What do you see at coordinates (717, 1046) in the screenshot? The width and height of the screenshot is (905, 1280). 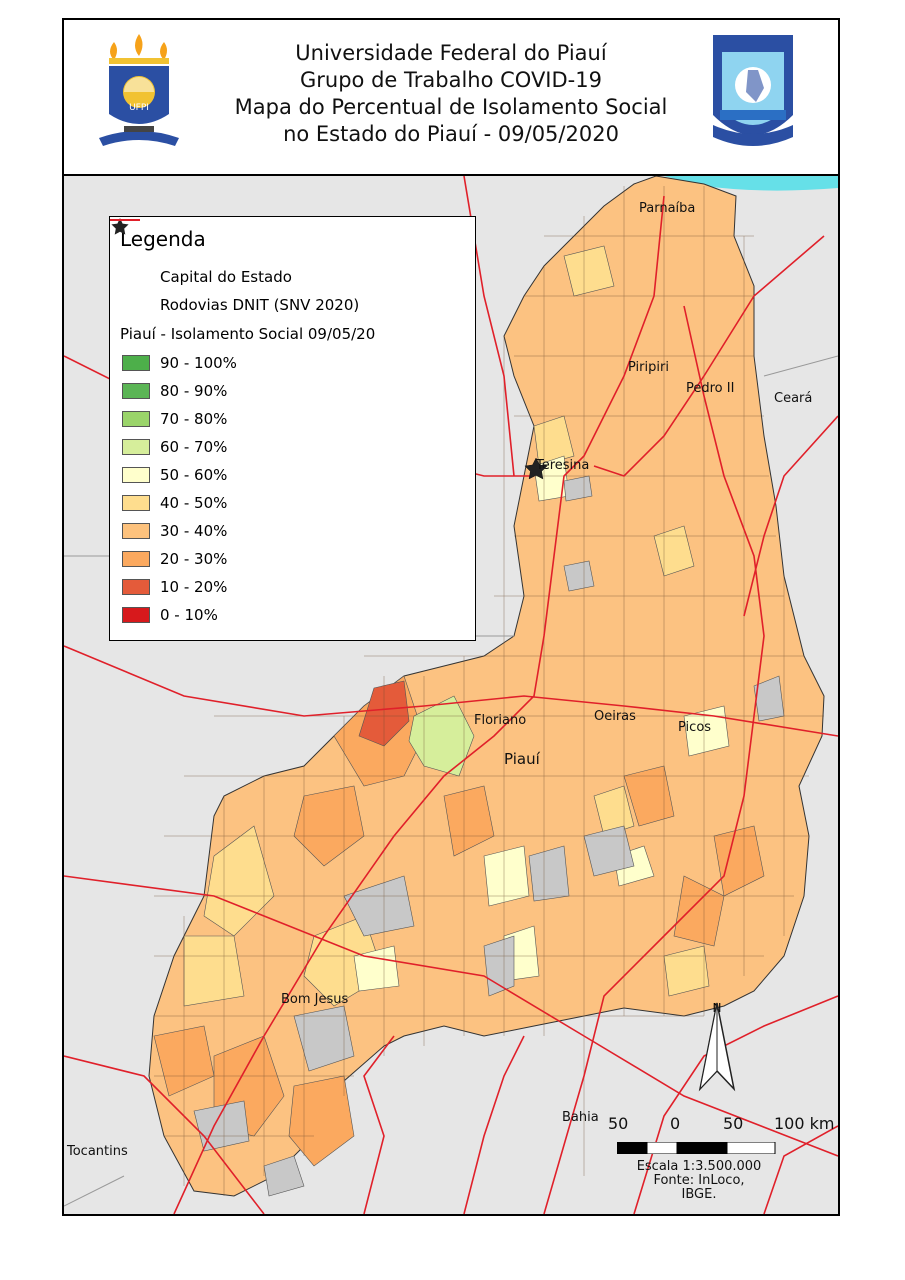 I see `north-arrow-icon: N` at bounding box center [717, 1046].